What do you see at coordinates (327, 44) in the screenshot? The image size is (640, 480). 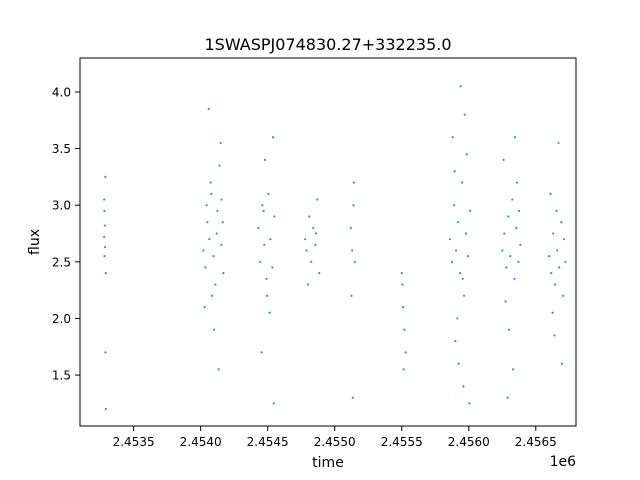 I see `chart-title: 1SWASPJ074830.27+332235.0` at bounding box center [327, 44].